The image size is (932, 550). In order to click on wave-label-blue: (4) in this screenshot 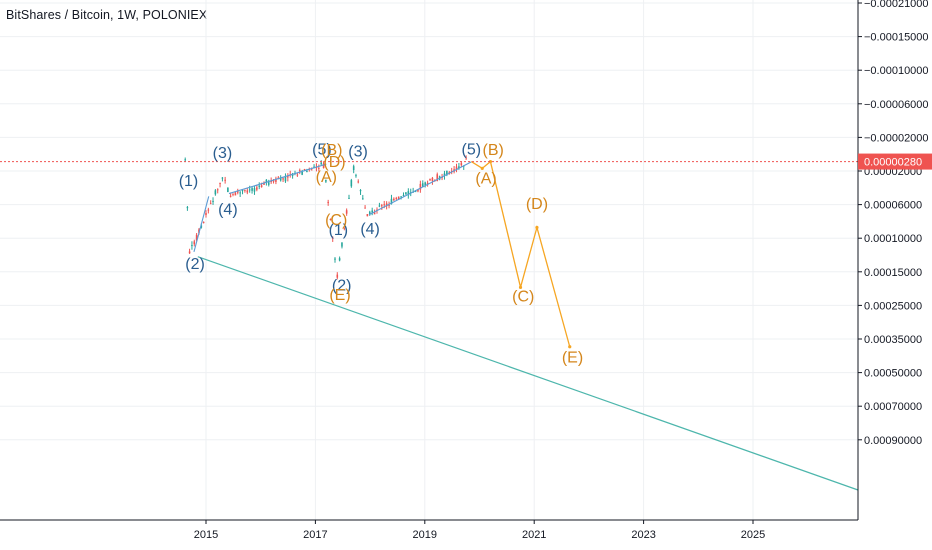, I will do `click(370, 229)`.